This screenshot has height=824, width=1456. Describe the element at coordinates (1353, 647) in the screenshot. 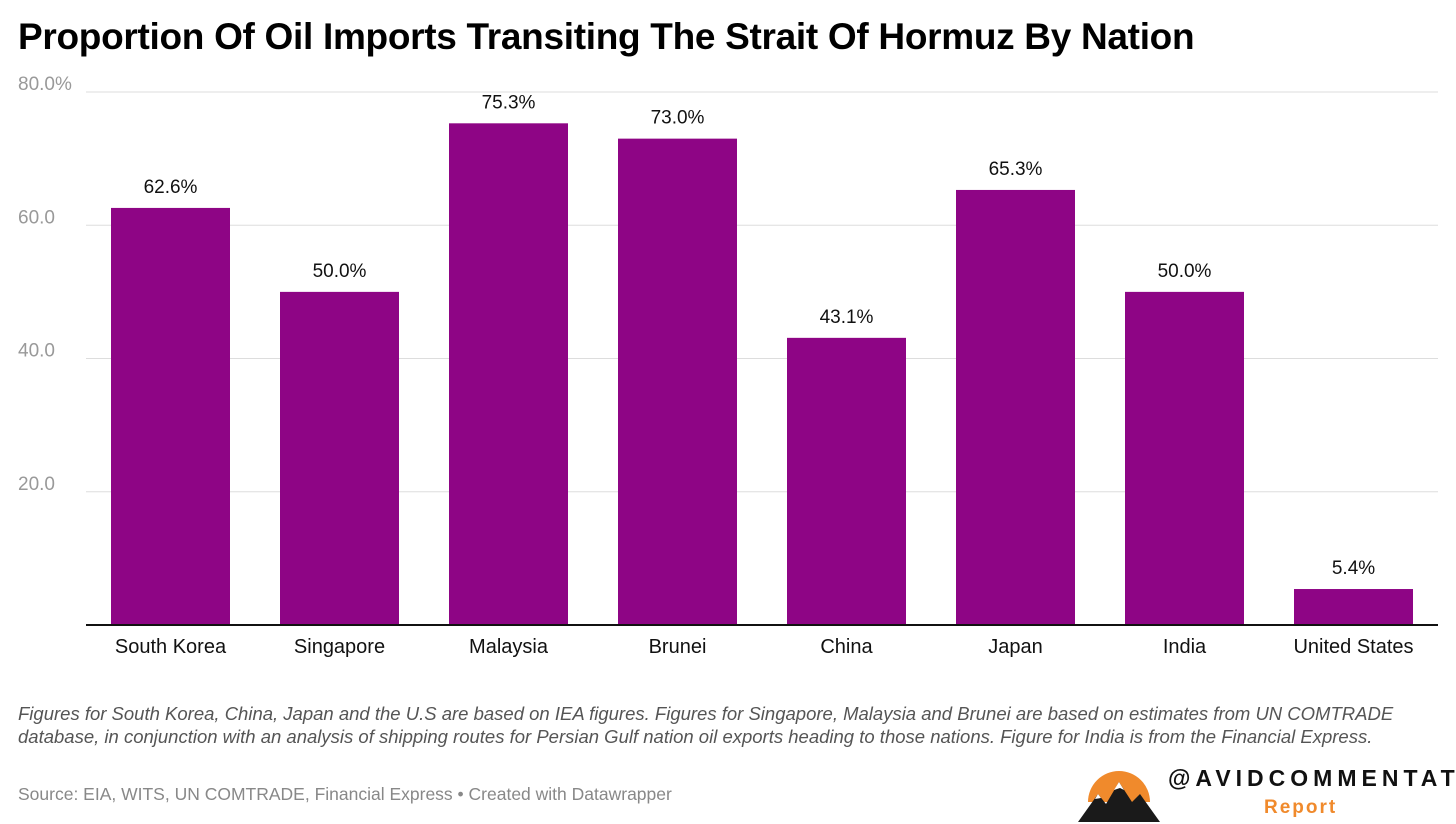

I see `x-tick-label: United States` at that location.